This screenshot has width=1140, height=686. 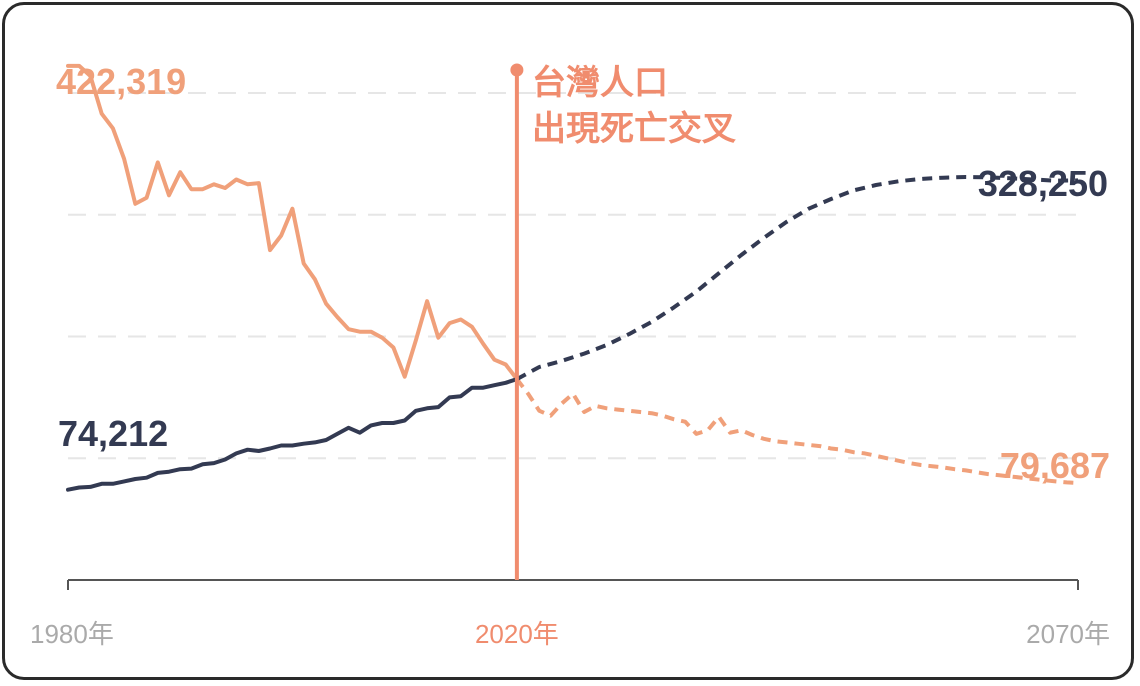 I want to click on x-tick-label: 2070年, so click(x=1068, y=634).